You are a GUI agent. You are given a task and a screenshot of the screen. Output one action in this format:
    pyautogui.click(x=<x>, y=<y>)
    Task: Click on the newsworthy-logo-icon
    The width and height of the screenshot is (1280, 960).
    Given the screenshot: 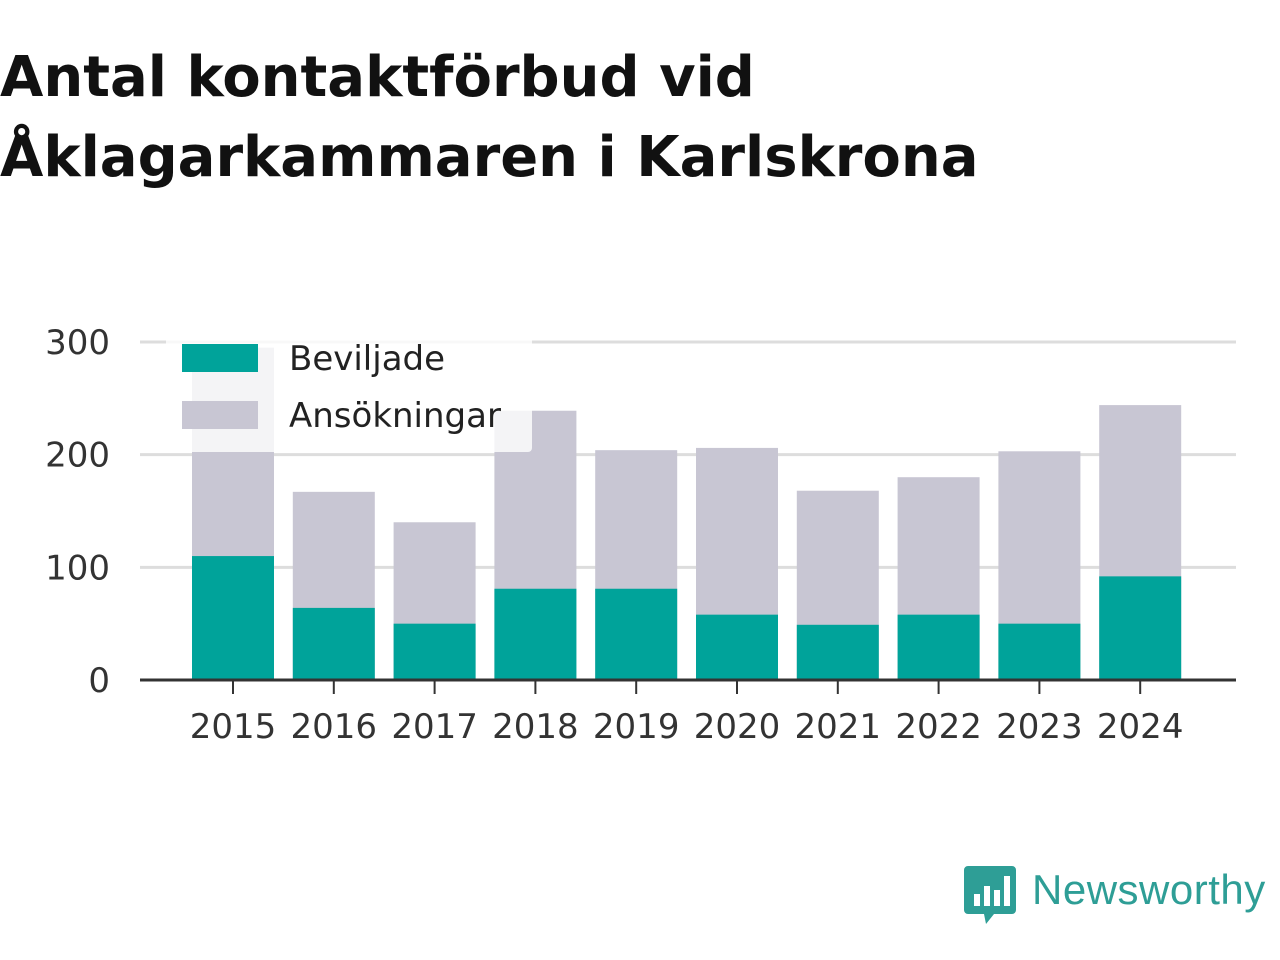 What is the action you would take?
    pyautogui.click(x=990, y=895)
    